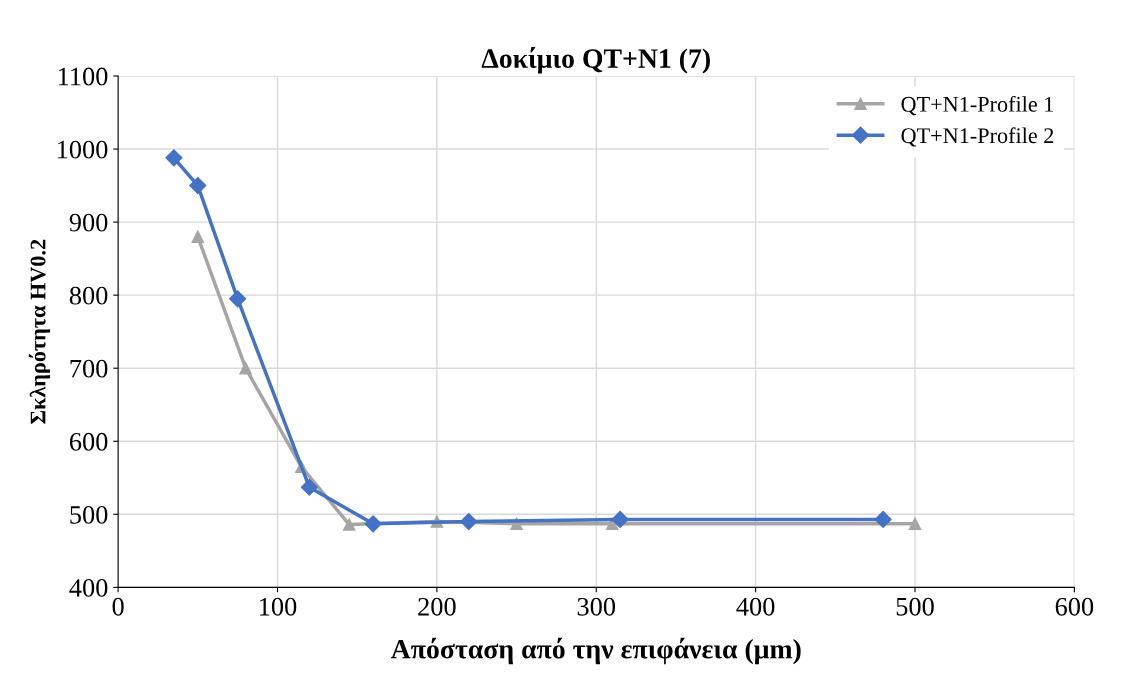  Describe the element at coordinates (88, 295) in the screenshot. I see `y-tick-label: 800` at that location.